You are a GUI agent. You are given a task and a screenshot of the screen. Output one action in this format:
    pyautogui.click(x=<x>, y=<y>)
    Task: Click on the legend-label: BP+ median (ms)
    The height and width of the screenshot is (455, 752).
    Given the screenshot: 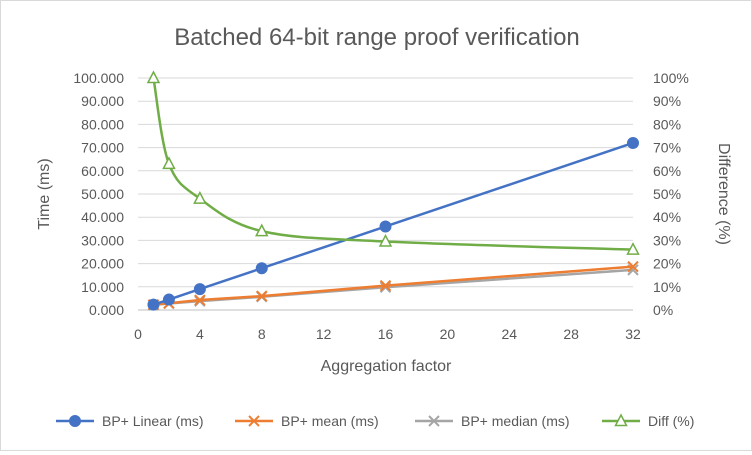 What is the action you would take?
    pyautogui.click(x=515, y=421)
    